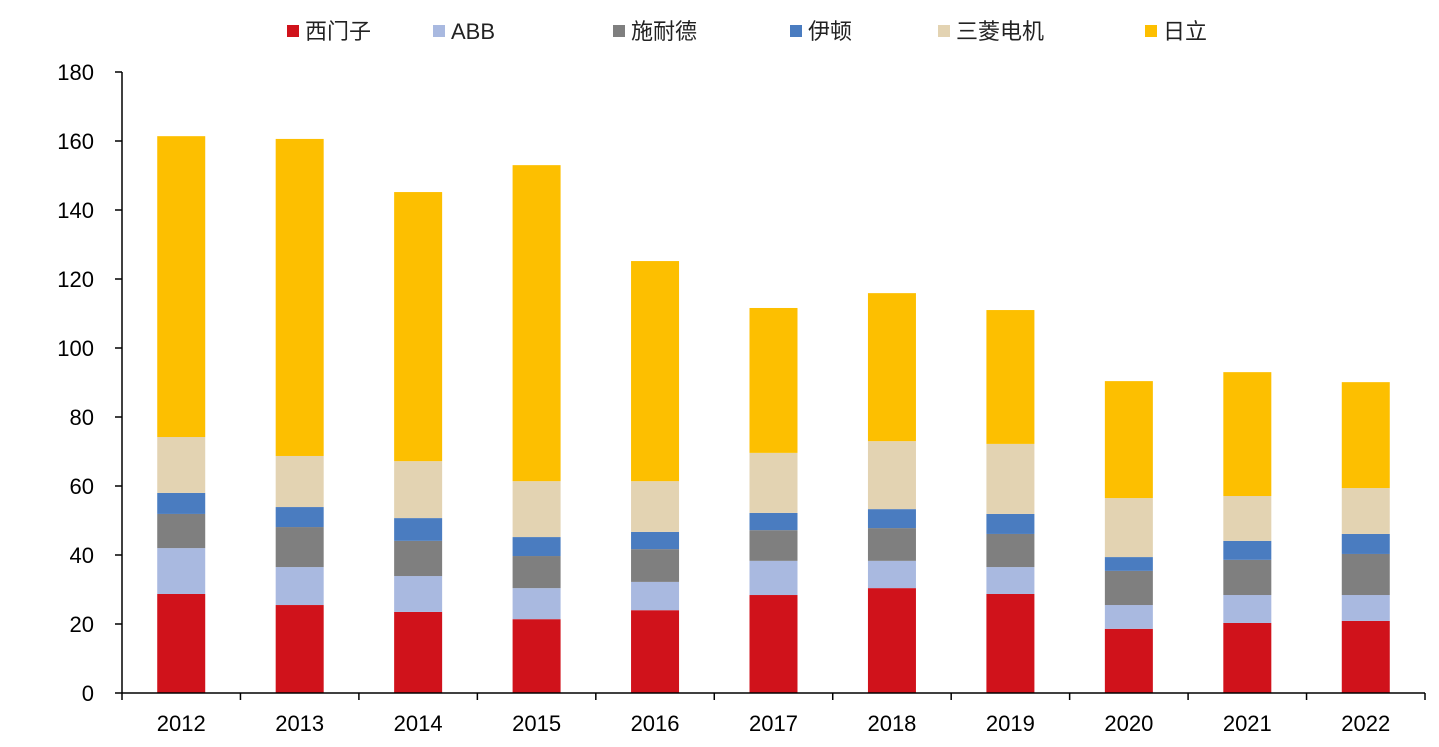  I want to click on y-tick-label: 60, so click(82, 486).